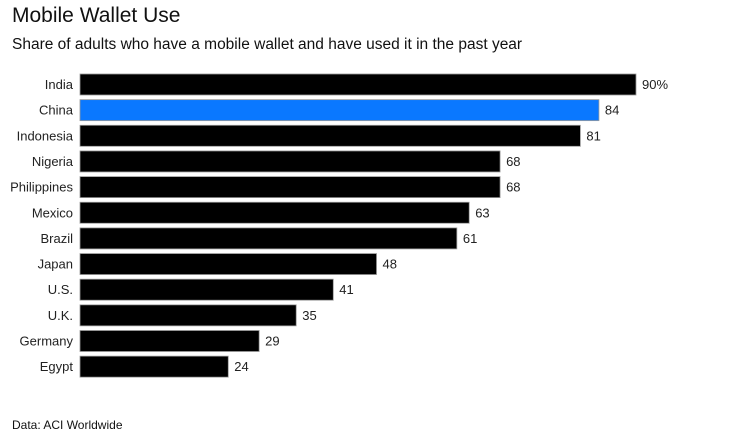  What do you see at coordinates (96, 15) in the screenshot?
I see `chart-title: Mobile Wallet Use` at bounding box center [96, 15].